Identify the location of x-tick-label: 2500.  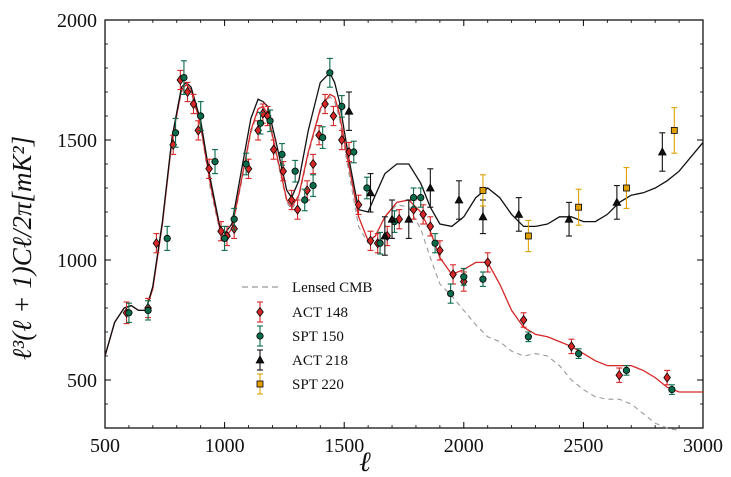
(583, 446).